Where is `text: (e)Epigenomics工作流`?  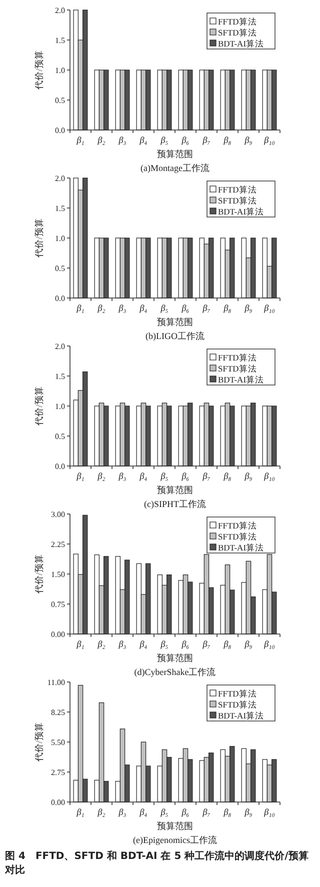
text: (e)Epigenomics工作流 is located at coordinates (175, 840).